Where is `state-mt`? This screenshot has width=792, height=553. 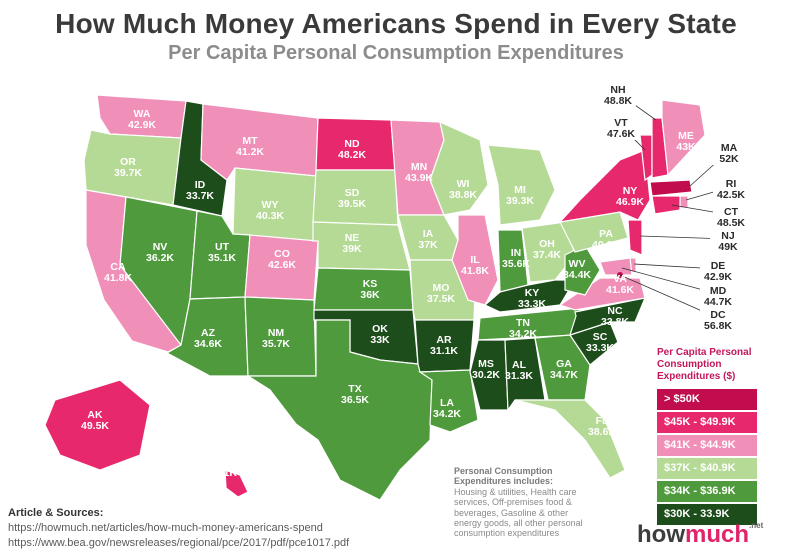
state-mt is located at coordinates (259, 142).